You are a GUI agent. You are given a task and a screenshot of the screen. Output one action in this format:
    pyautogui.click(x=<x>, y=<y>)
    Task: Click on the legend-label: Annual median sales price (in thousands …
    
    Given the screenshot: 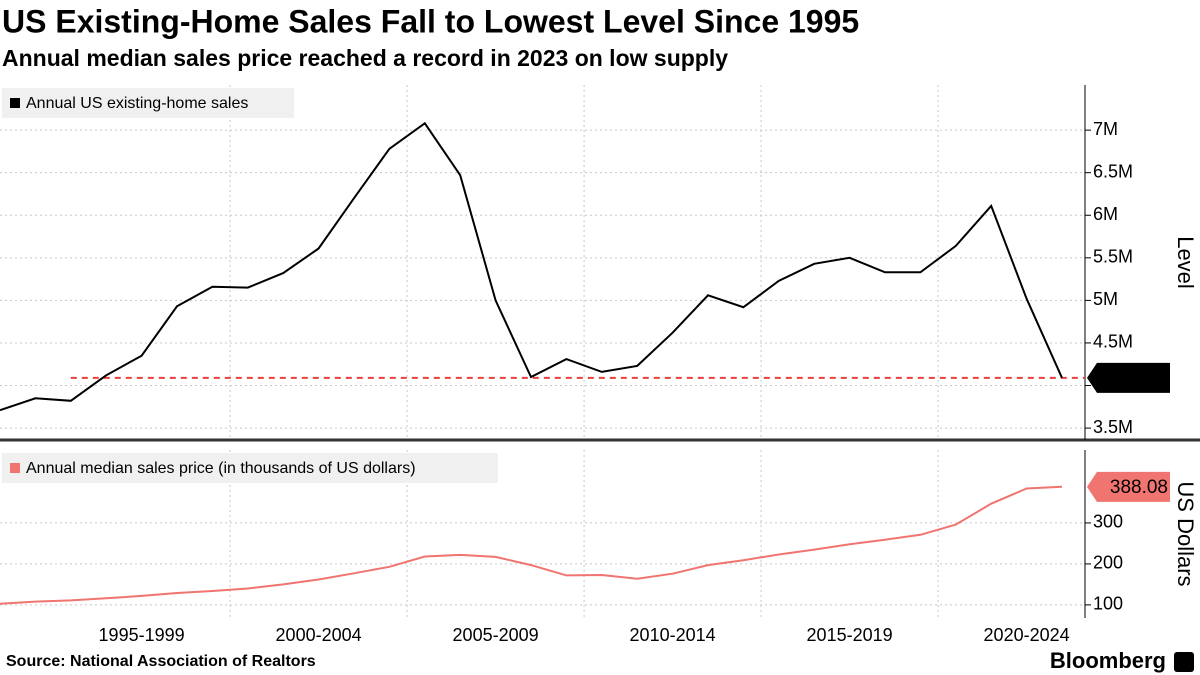 What is the action you would take?
    pyautogui.click(x=221, y=468)
    